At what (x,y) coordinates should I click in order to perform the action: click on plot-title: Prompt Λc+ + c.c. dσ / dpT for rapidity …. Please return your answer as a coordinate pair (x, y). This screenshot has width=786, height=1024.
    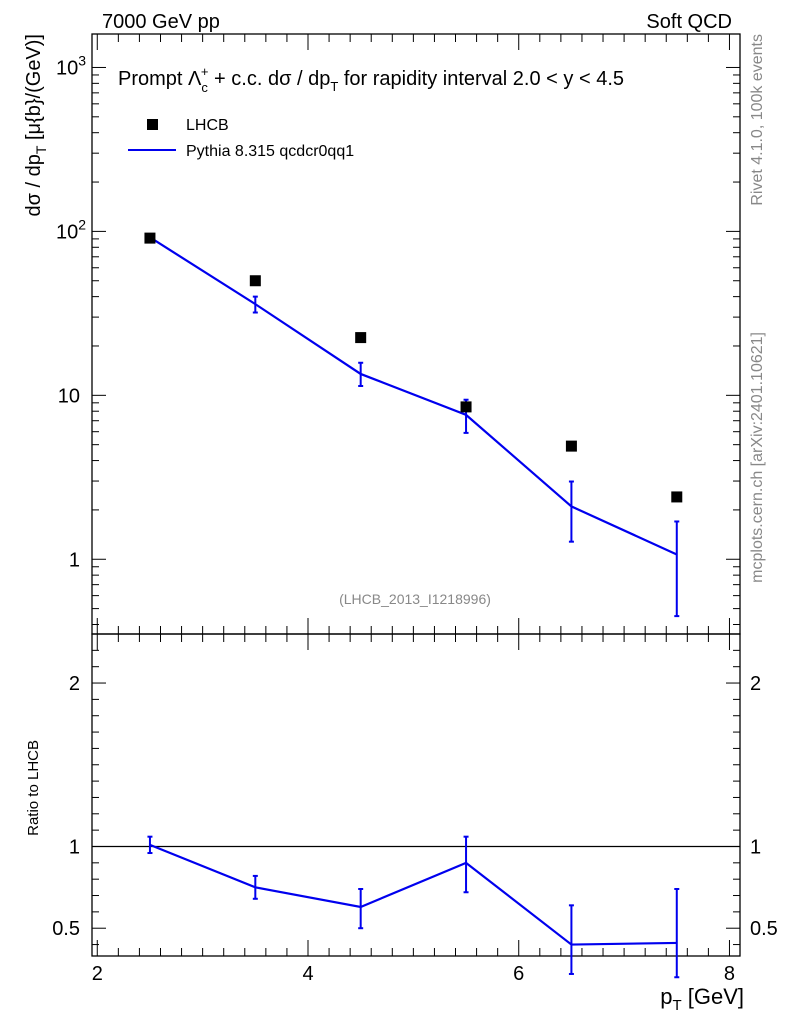
    Looking at the image, I should click on (371, 79).